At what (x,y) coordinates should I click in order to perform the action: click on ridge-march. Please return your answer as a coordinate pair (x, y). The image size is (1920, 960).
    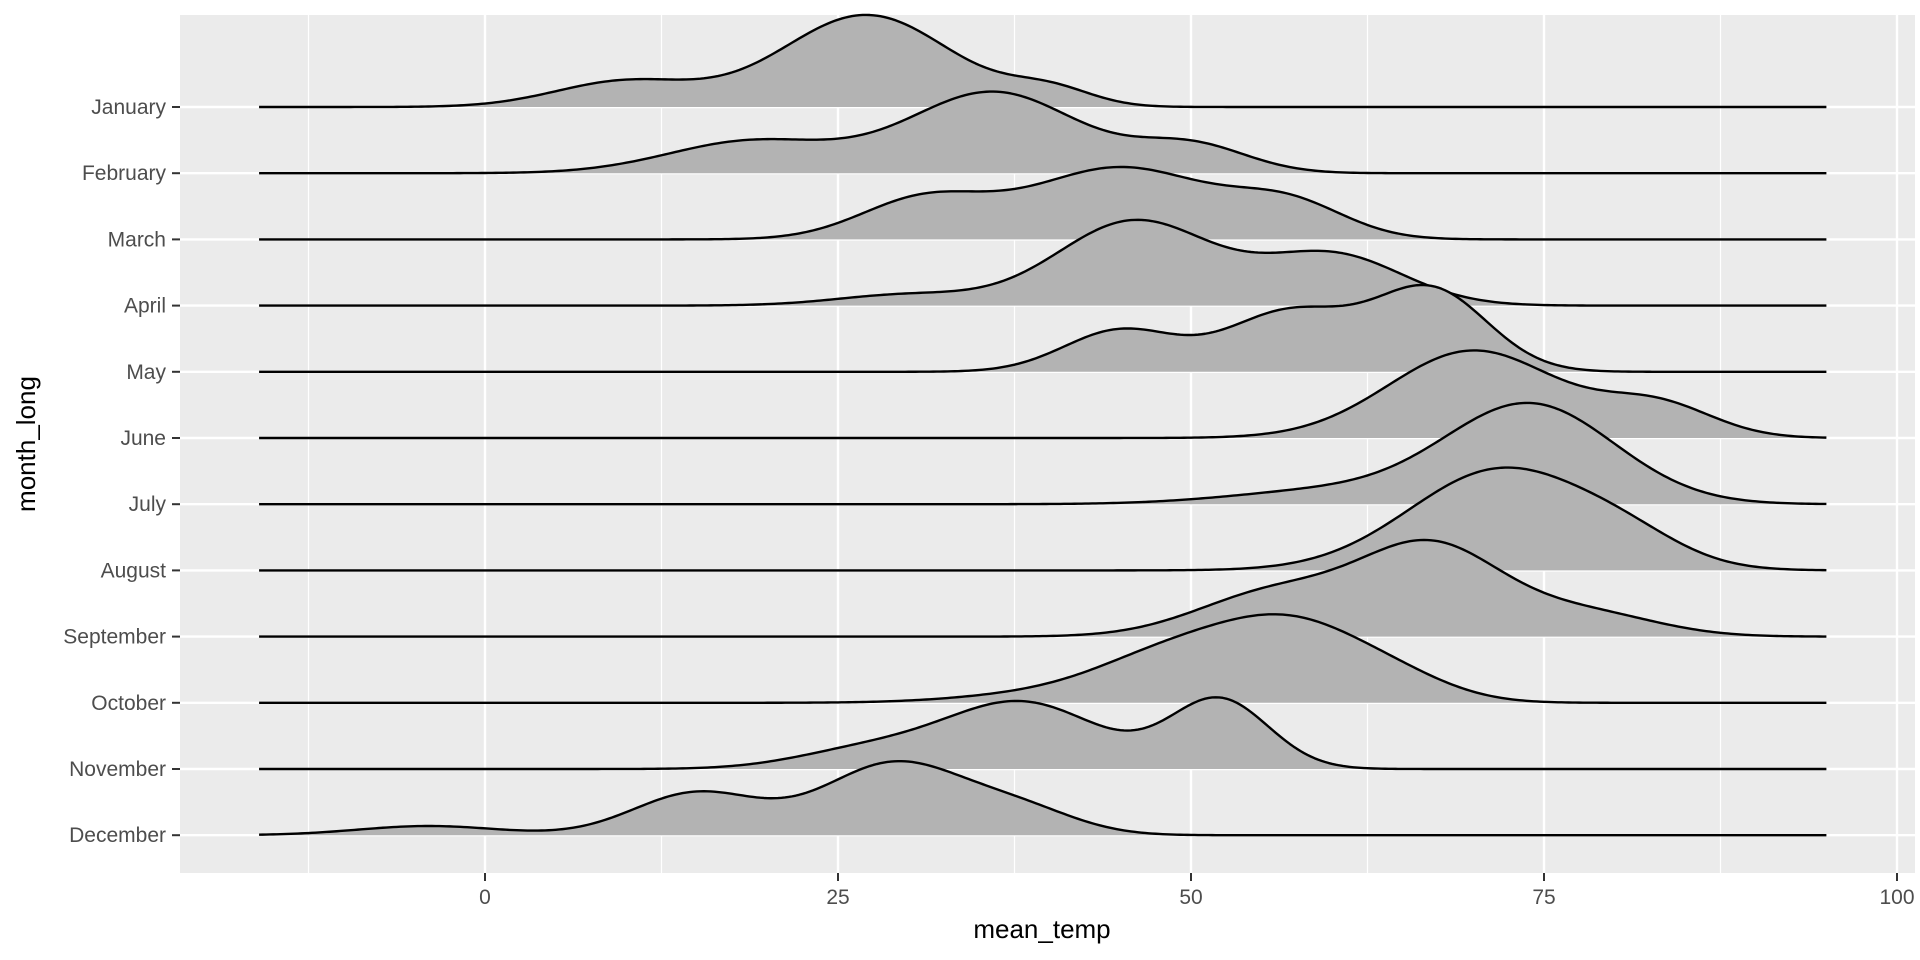
    Looking at the image, I should click on (1043, 203).